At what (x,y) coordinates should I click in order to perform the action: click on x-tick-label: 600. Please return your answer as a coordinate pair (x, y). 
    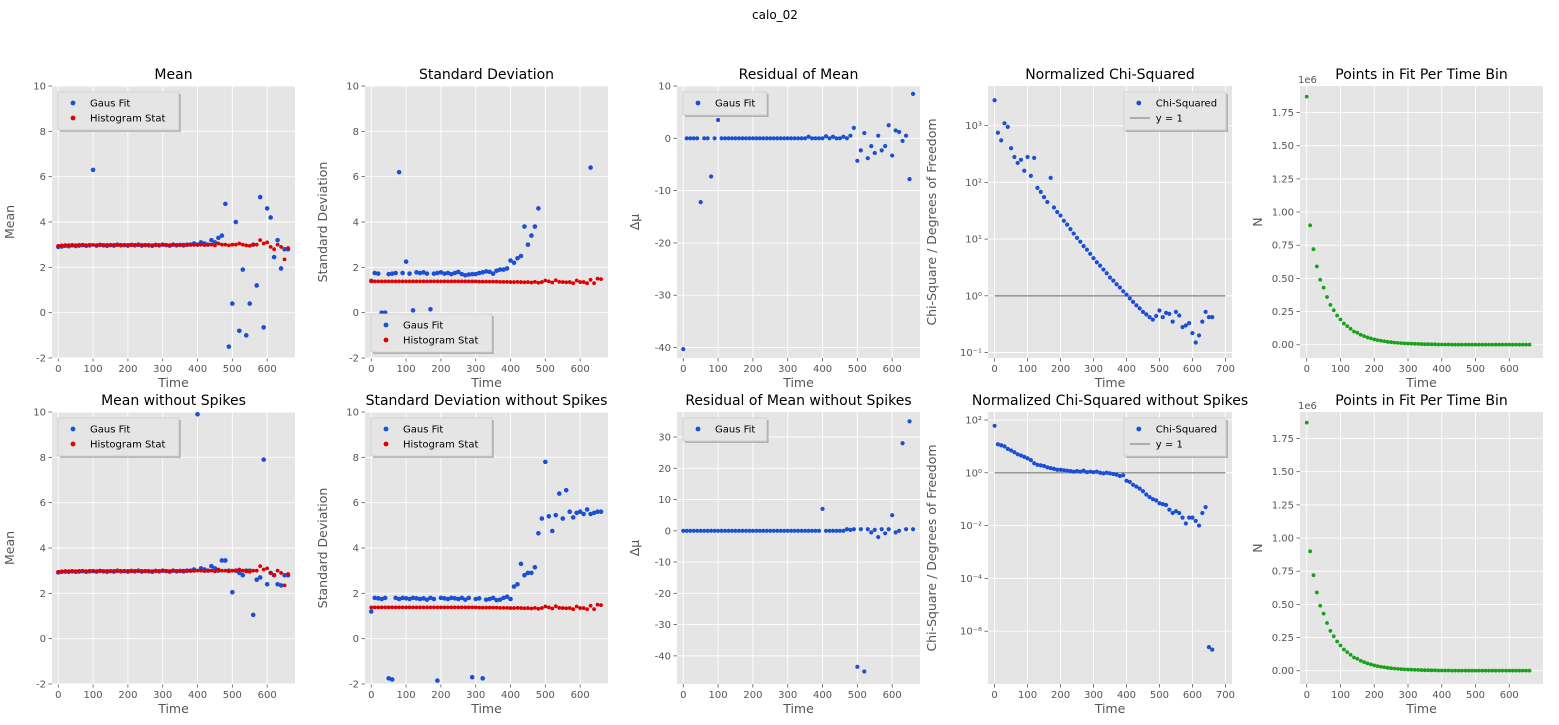
    Looking at the image, I should click on (580, 695).